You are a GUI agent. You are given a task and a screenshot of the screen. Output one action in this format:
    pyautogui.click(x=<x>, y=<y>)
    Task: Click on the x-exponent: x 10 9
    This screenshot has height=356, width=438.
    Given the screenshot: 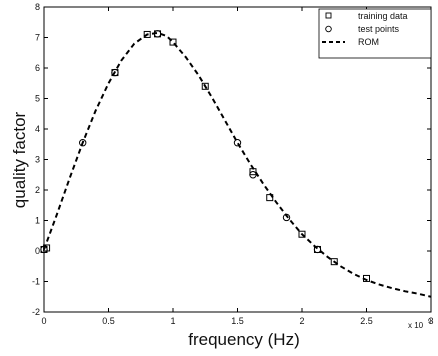 What is the action you would take?
    pyautogui.click(x=420, y=324)
    